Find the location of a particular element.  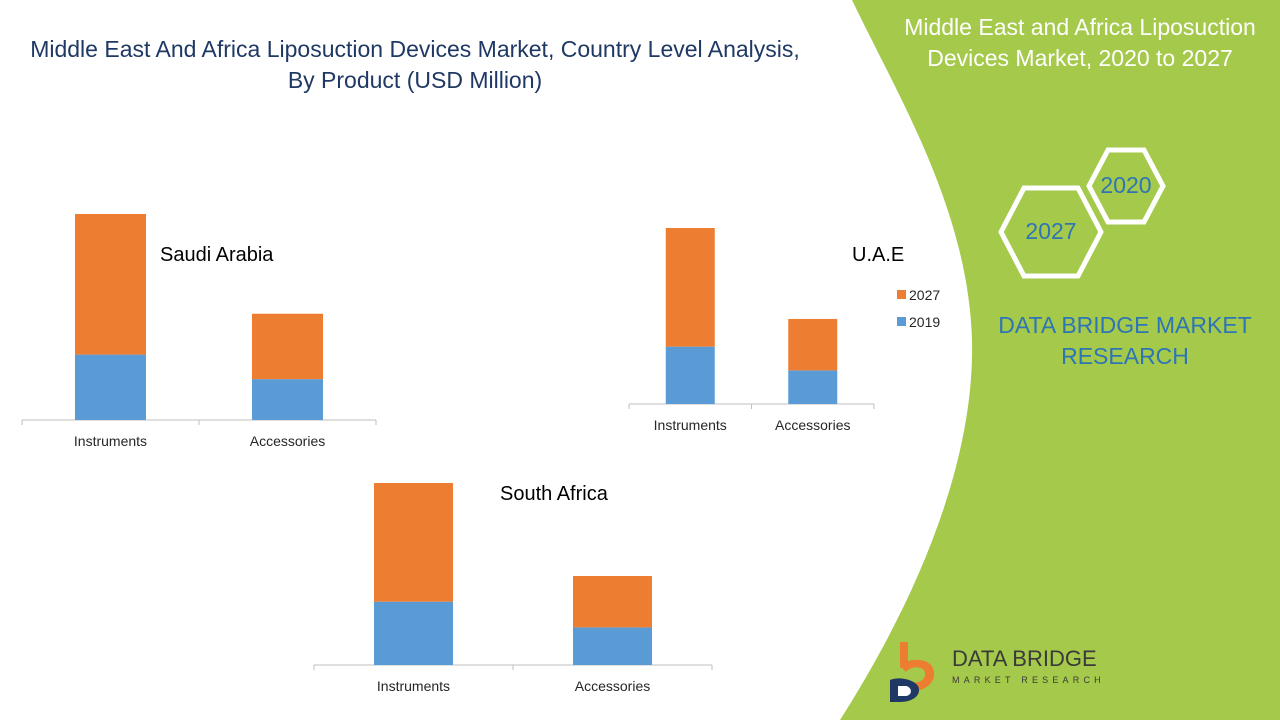

uae-chart-title: U.A.E is located at coordinates (878, 255).